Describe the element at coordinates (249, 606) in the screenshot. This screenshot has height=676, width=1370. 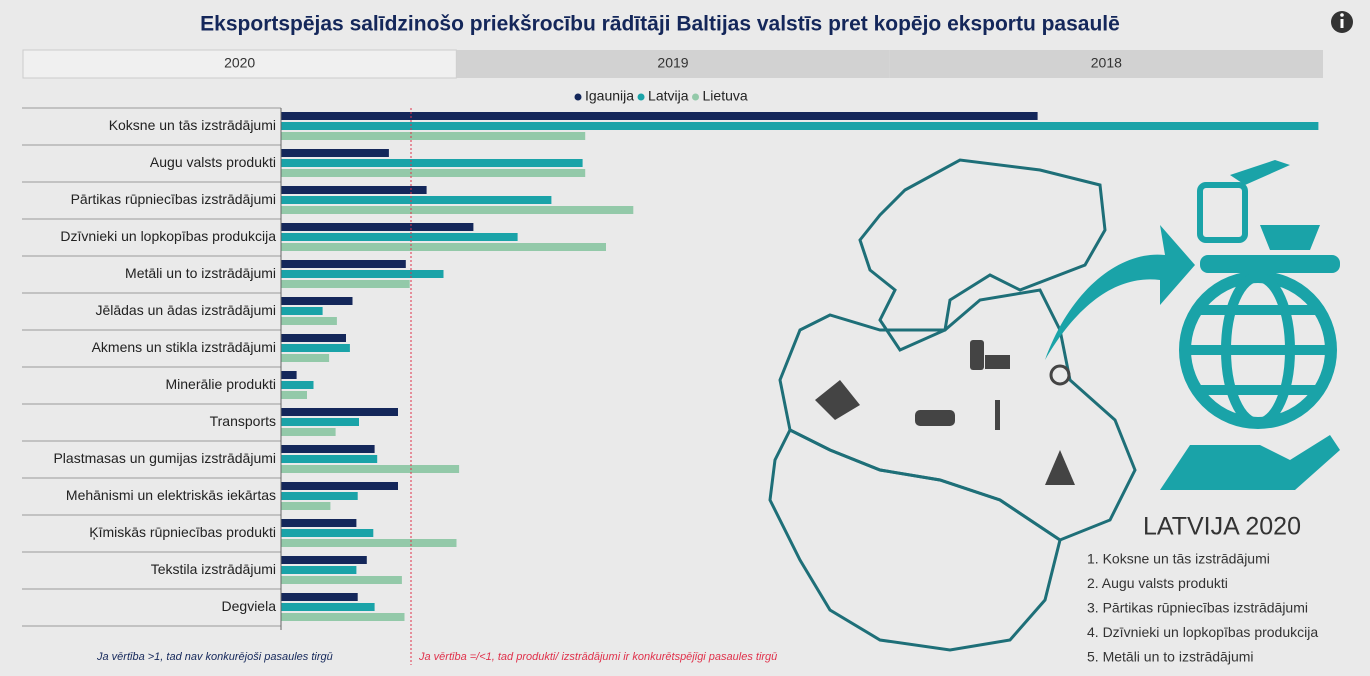
I see `category-label: Degviela` at that location.